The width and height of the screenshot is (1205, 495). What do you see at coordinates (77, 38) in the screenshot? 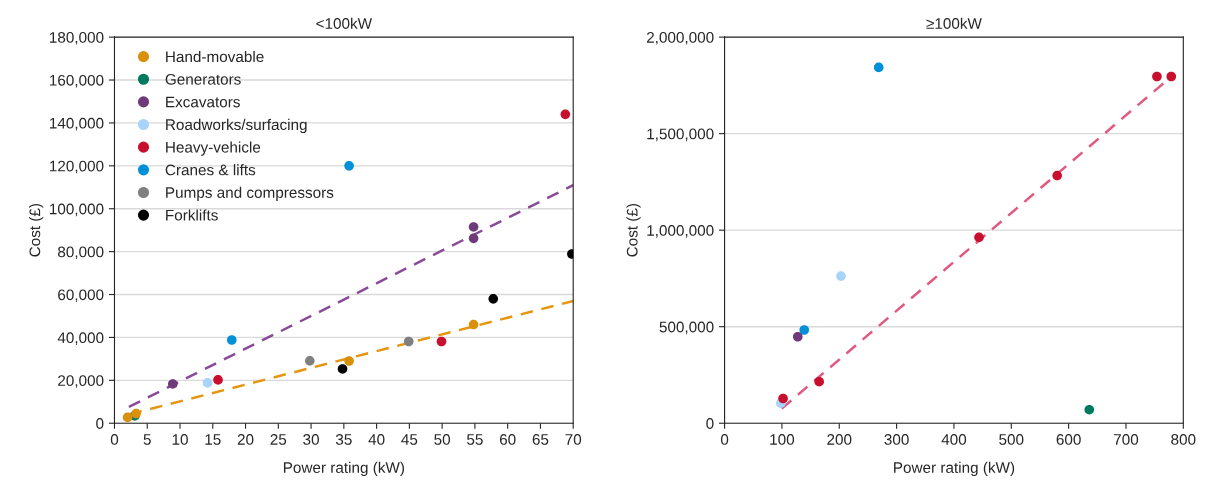
I see `y-tick-label: 180,000` at bounding box center [77, 38].